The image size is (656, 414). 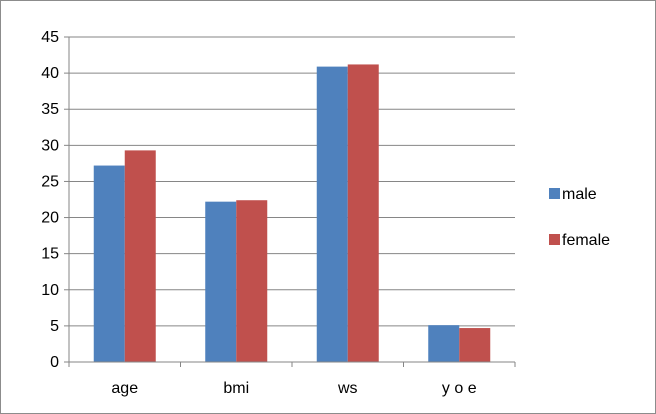 I want to click on y-tick-label: 35, so click(x=50, y=109).